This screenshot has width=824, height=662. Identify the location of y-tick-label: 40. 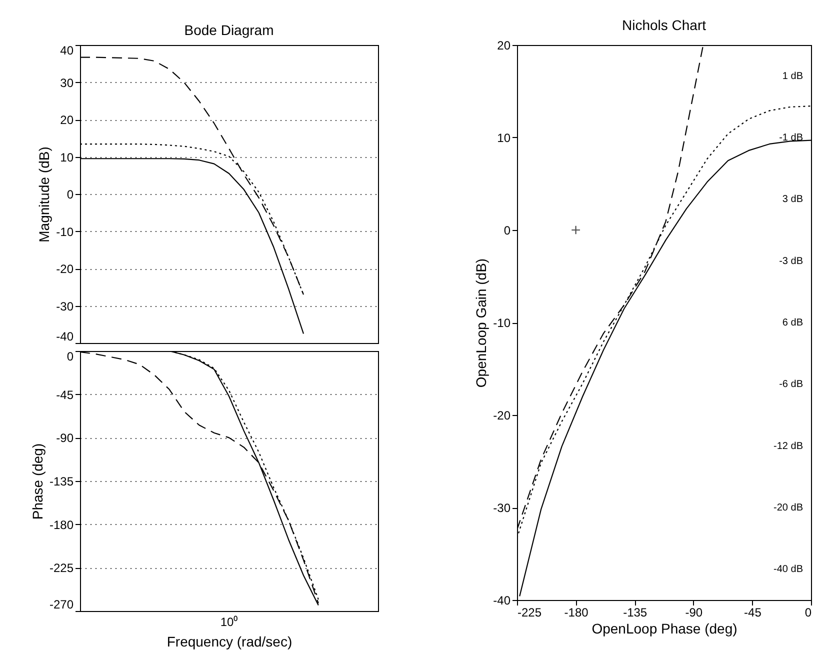
(67, 51).